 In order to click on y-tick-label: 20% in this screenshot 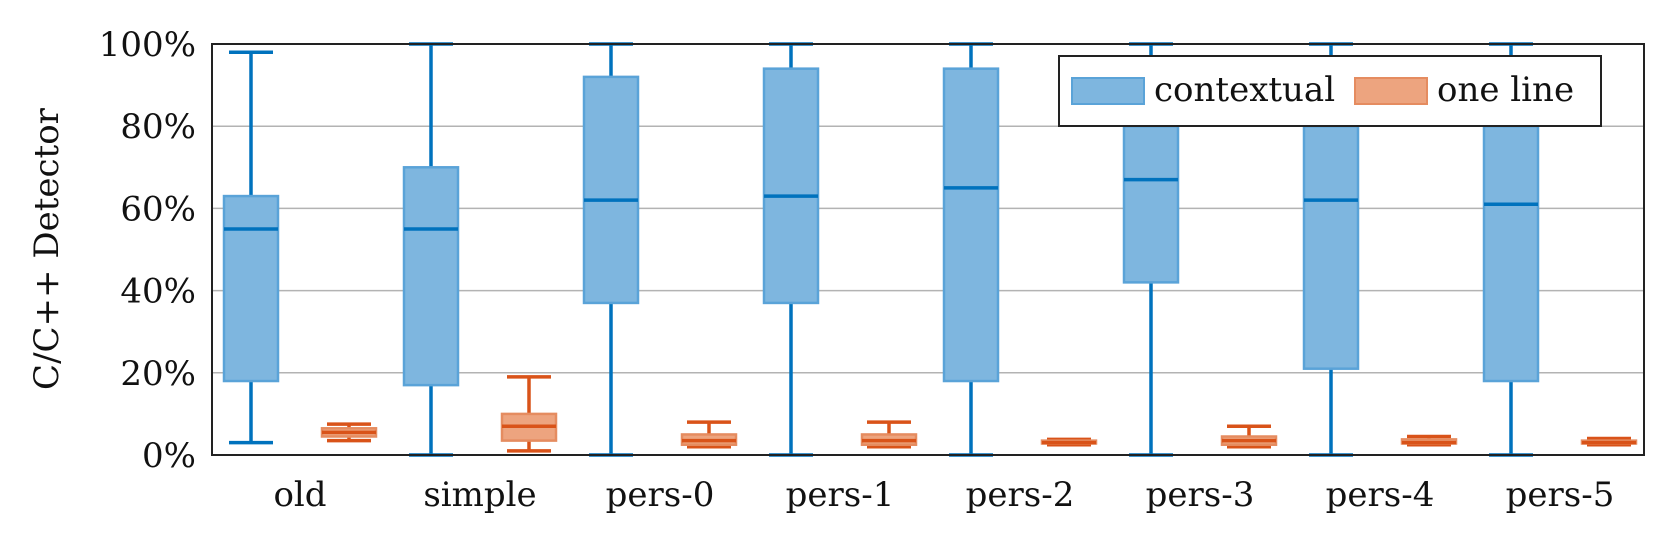, I will do `click(158, 374)`.